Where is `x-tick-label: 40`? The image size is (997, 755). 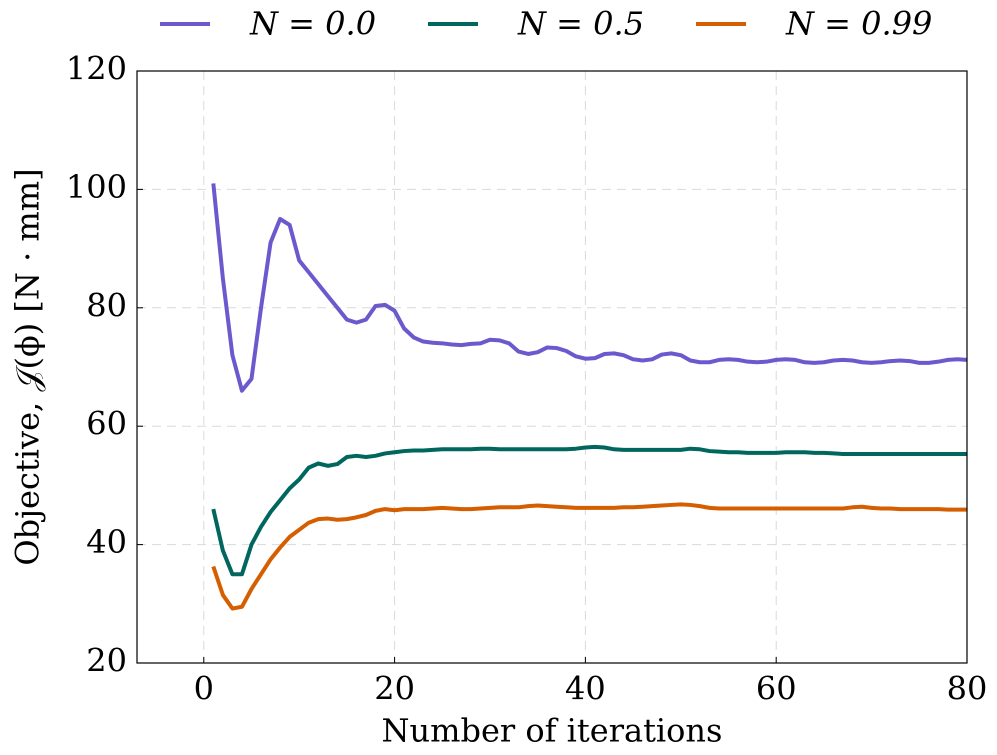 x-tick-label: 40 is located at coordinates (585, 689).